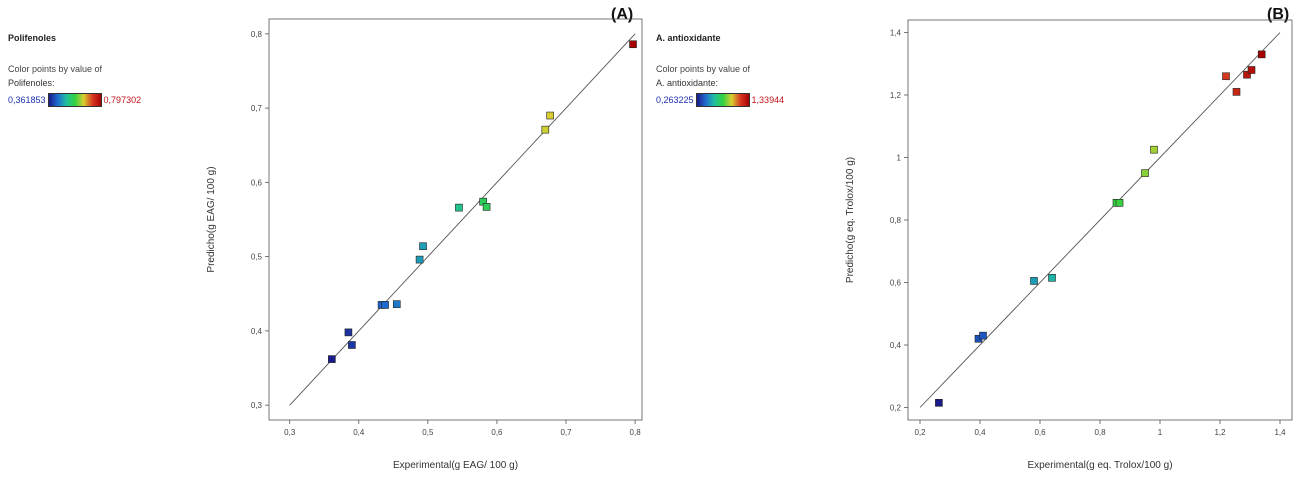  I want to click on legend-title: Polifenoles, so click(32, 38).